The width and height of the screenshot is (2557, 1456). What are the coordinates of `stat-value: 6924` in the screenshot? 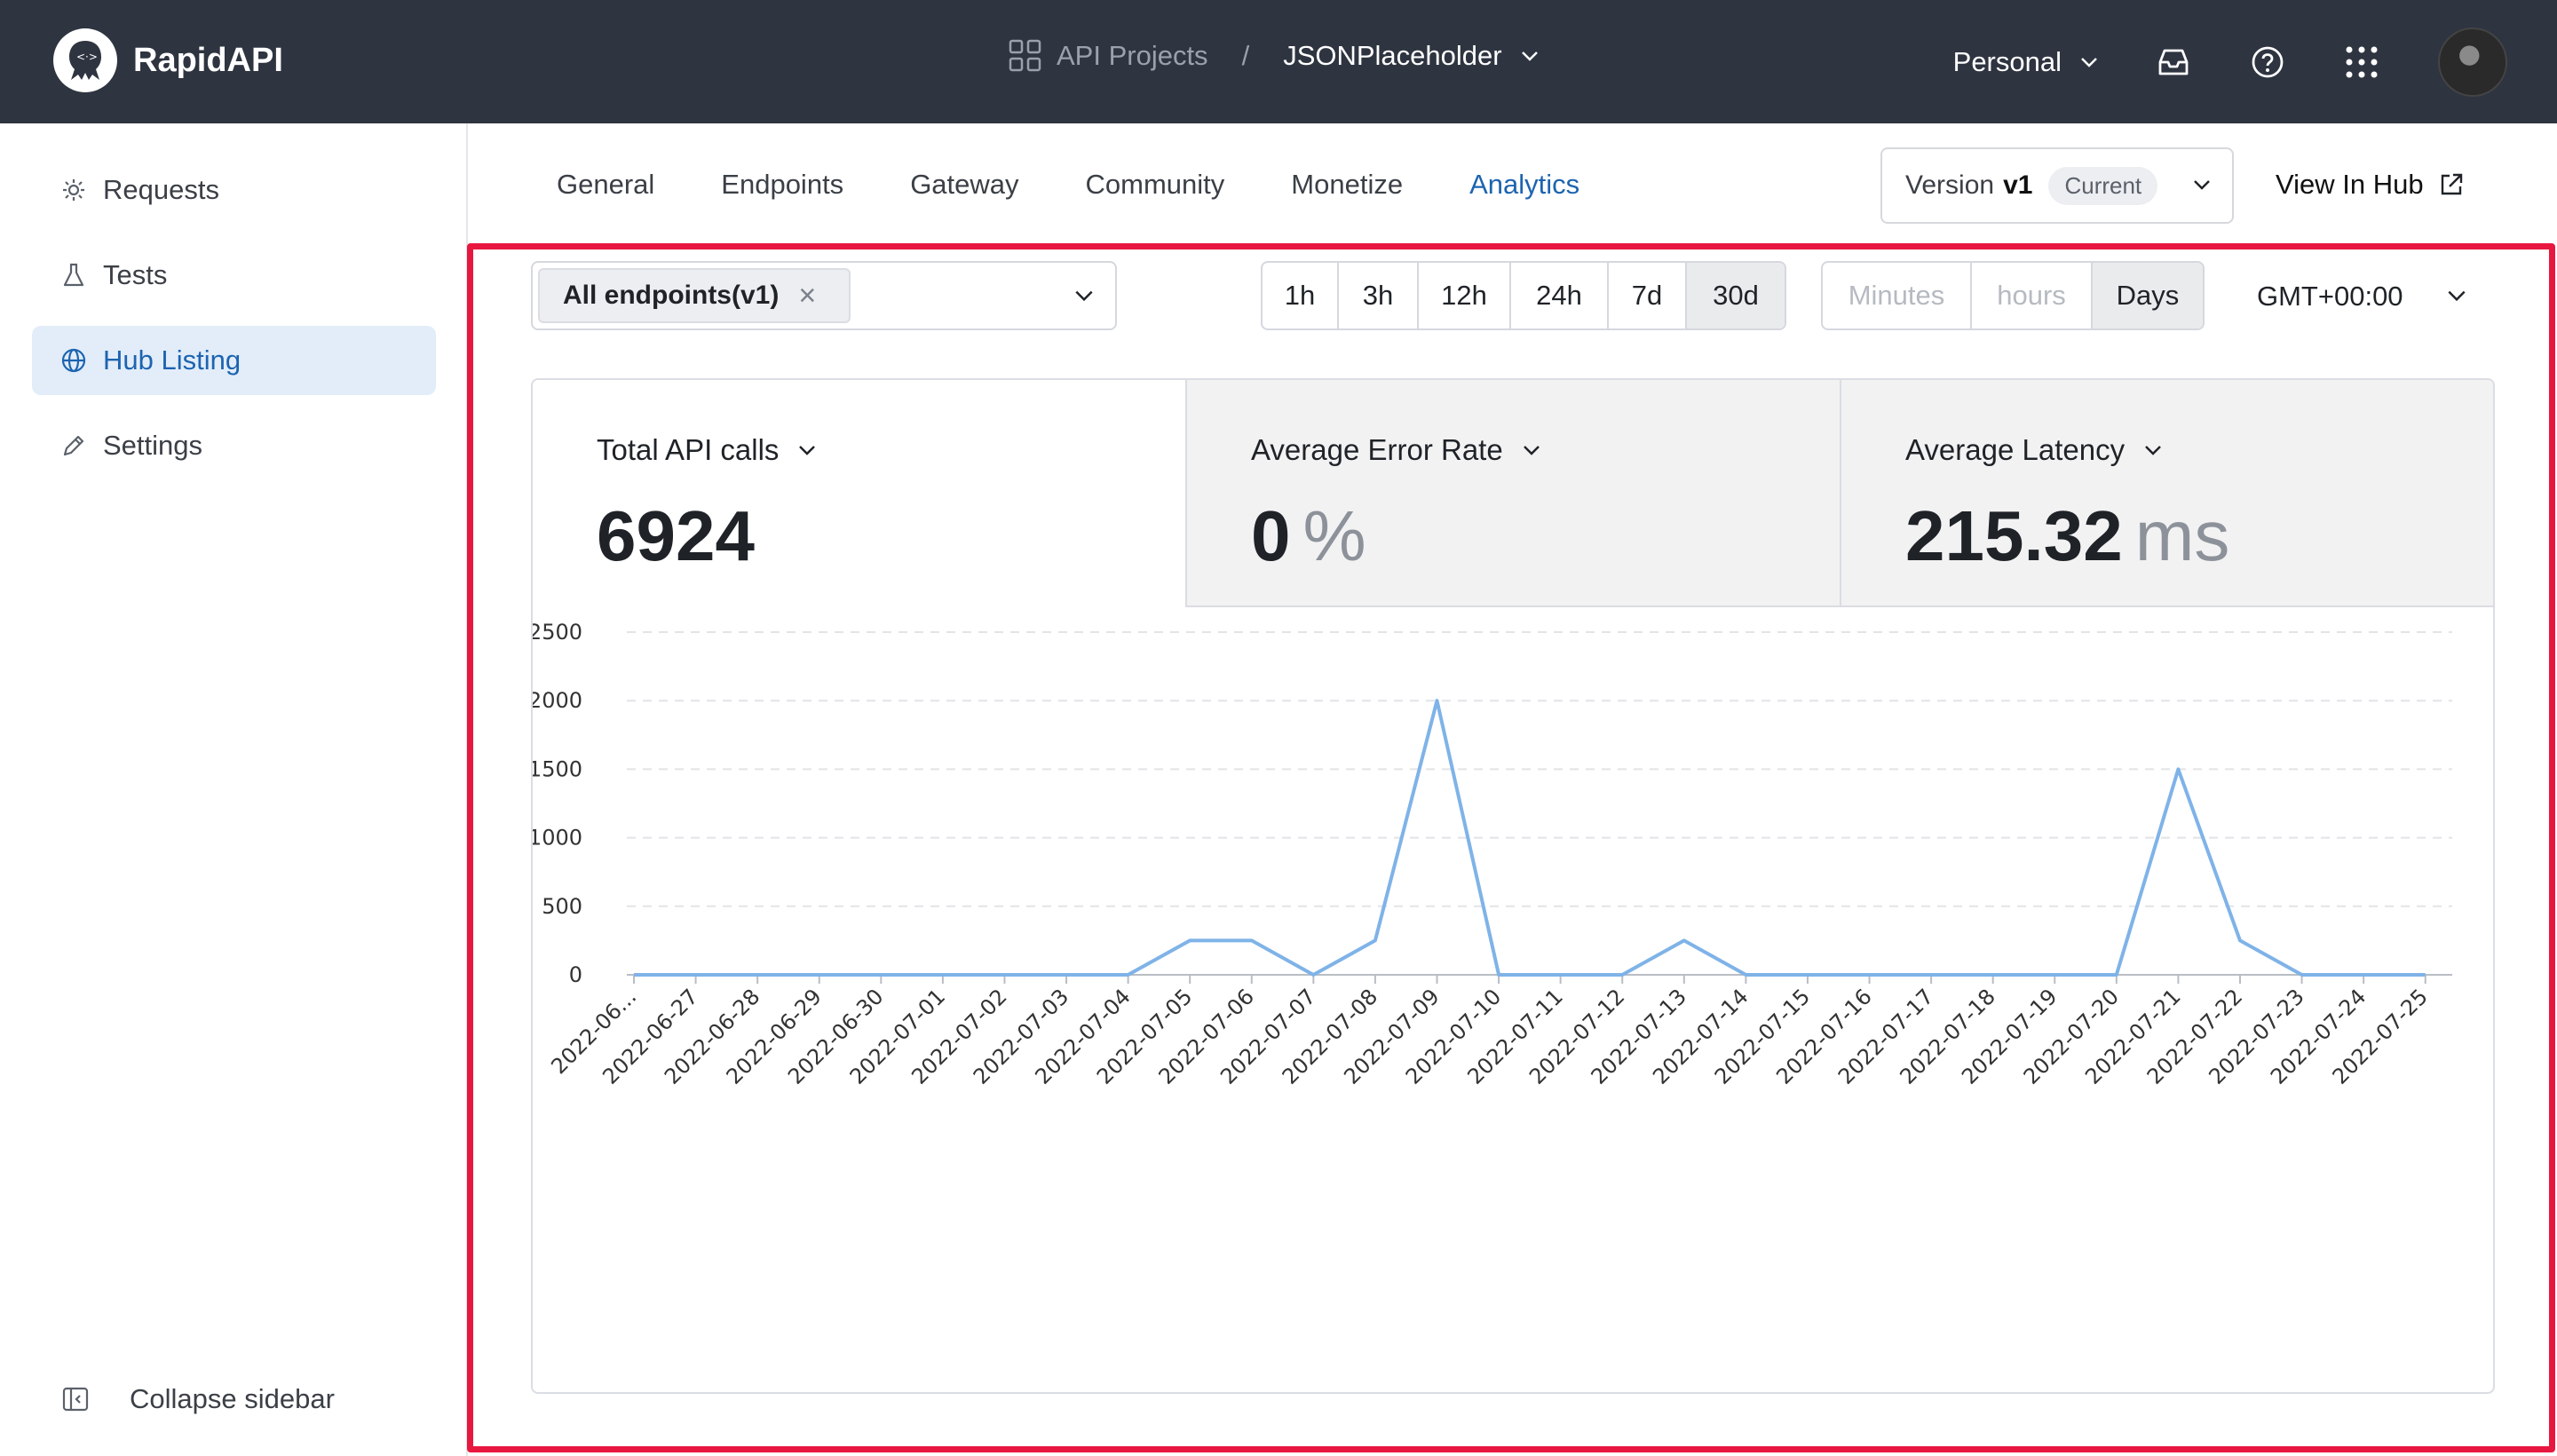 It's located at (676, 536).